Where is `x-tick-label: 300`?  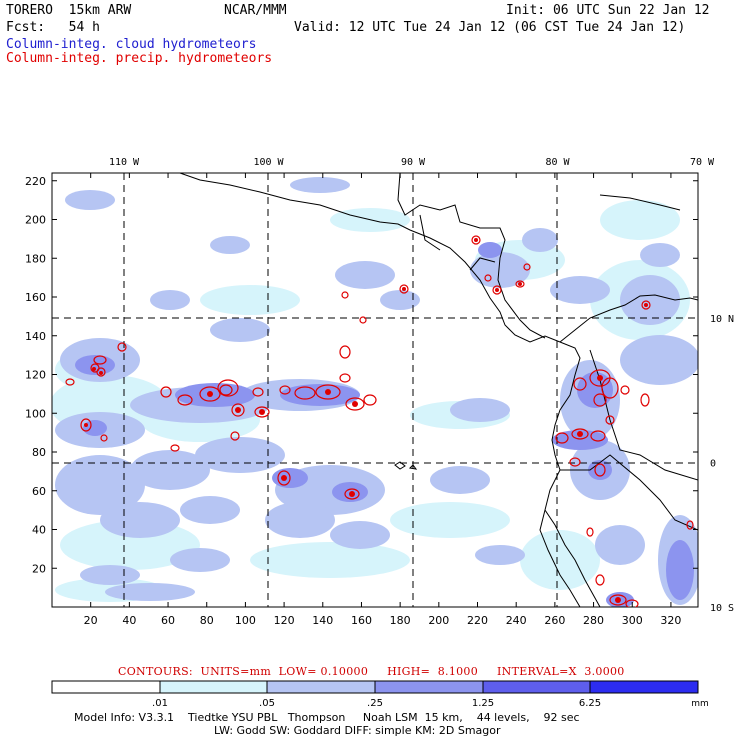 x-tick-label: 300 is located at coordinates (632, 620).